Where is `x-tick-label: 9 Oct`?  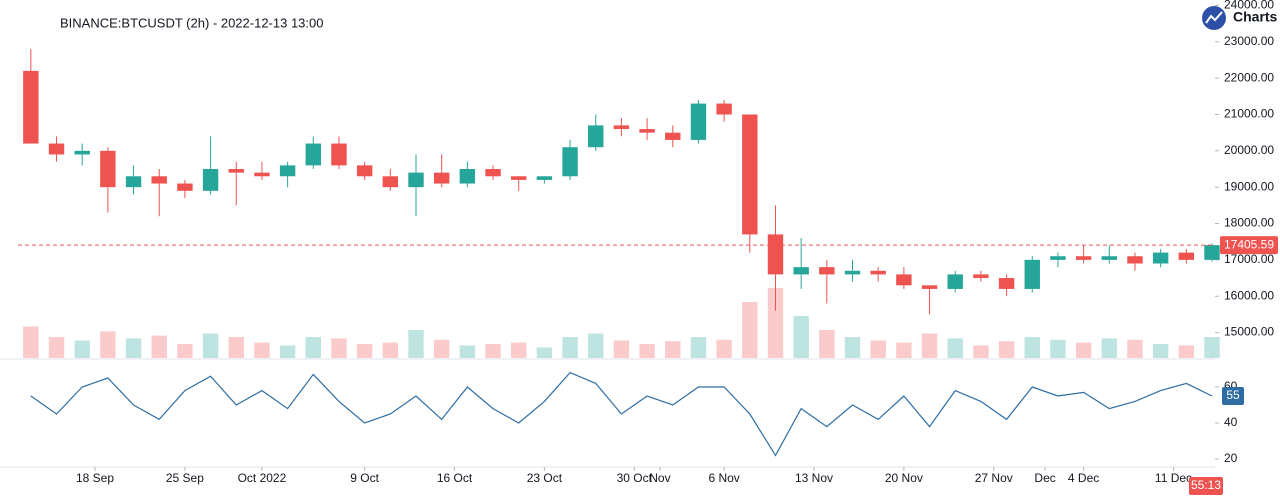
x-tick-label: 9 Oct is located at coordinates (364, 478).